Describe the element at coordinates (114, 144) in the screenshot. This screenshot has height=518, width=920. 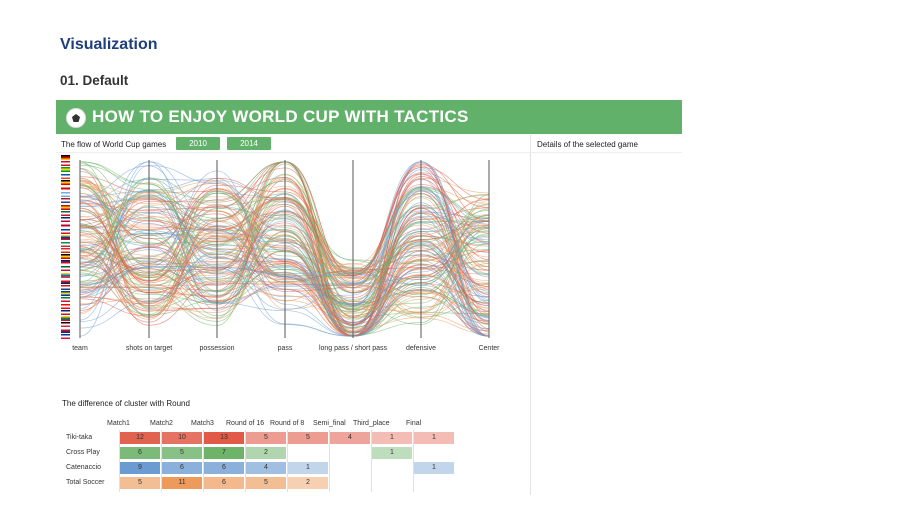
I see `flow-label: The flow of World Cup games` at that location.